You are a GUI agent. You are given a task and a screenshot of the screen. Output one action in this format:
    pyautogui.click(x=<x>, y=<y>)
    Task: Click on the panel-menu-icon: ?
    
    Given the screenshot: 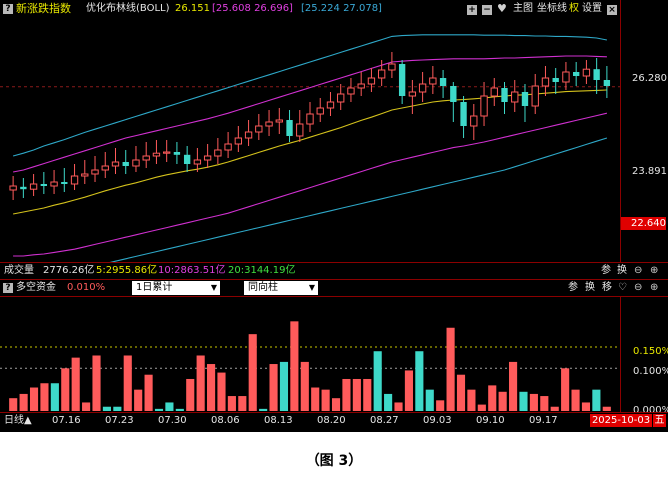 What is the action you would take?
    pyautogui.click(x=8, y=9)
    